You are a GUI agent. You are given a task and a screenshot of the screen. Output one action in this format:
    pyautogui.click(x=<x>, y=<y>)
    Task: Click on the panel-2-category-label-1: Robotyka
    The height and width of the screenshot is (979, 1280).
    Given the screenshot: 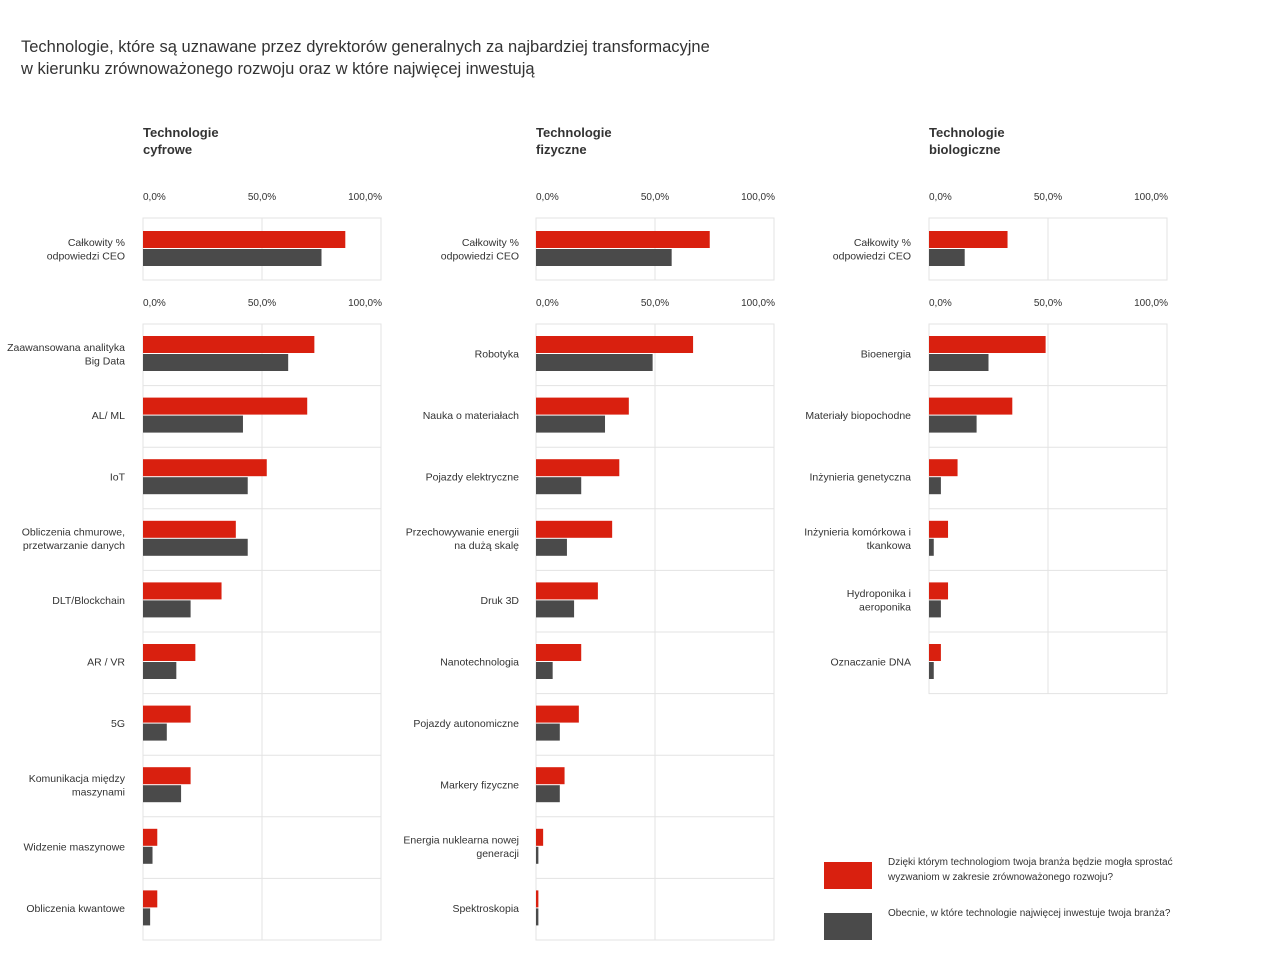 What is the action you would take?
    pyautogui.click(x=497, y=355)
    